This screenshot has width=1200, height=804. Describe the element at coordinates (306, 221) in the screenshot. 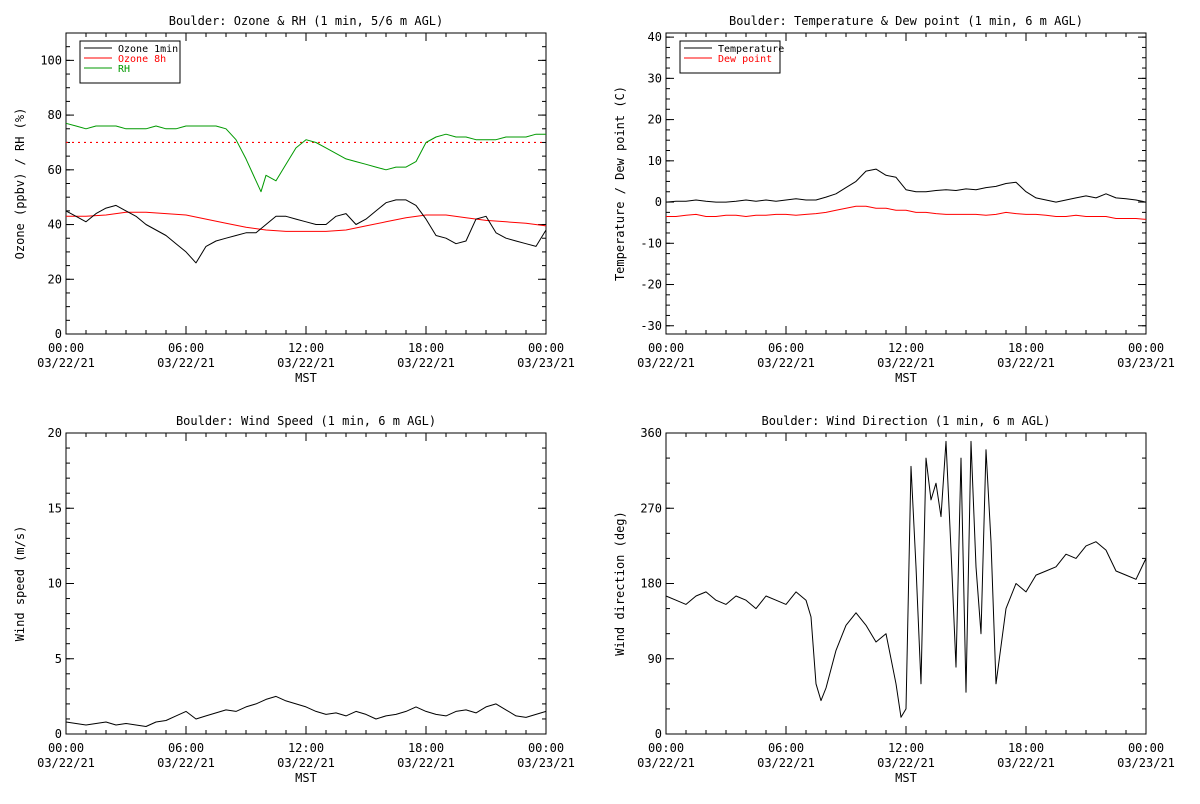

I see `series-line-ozone-8h` at that location.